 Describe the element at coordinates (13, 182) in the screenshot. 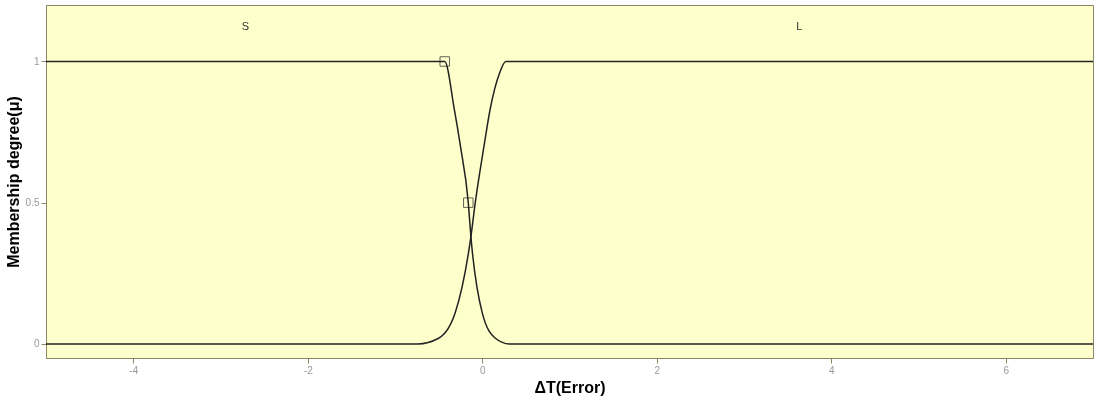

I see `y-axis-title: Membership degree(μ)` at that location.